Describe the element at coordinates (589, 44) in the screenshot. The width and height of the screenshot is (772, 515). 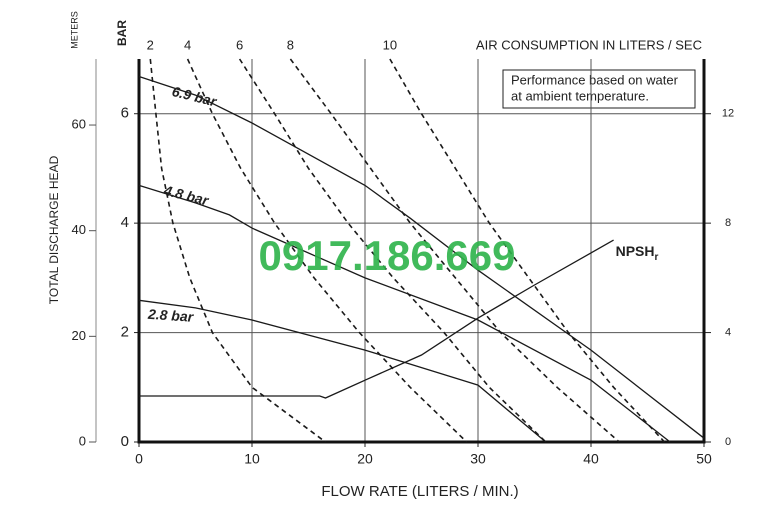
I see `top-axis-title: AIR CONSUMPTION IN LITERS / SEC` at that location.